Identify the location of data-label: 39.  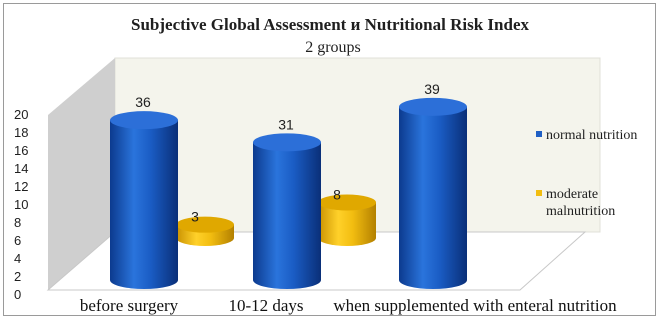
(432, 89).